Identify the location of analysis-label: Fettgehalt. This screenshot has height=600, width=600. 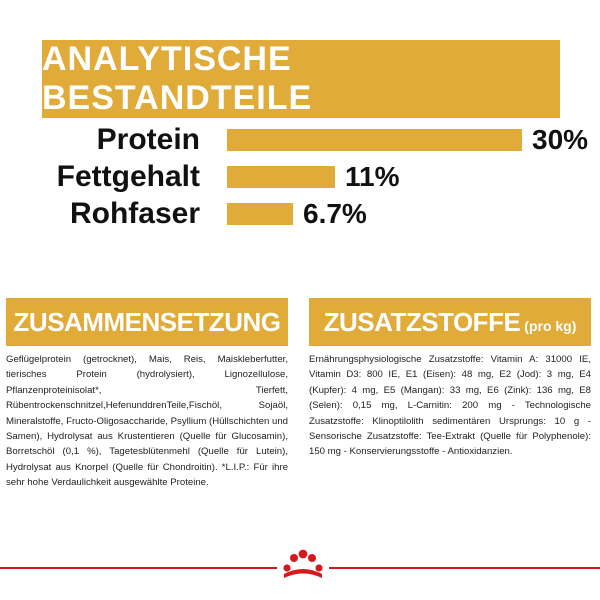
(128, 176).